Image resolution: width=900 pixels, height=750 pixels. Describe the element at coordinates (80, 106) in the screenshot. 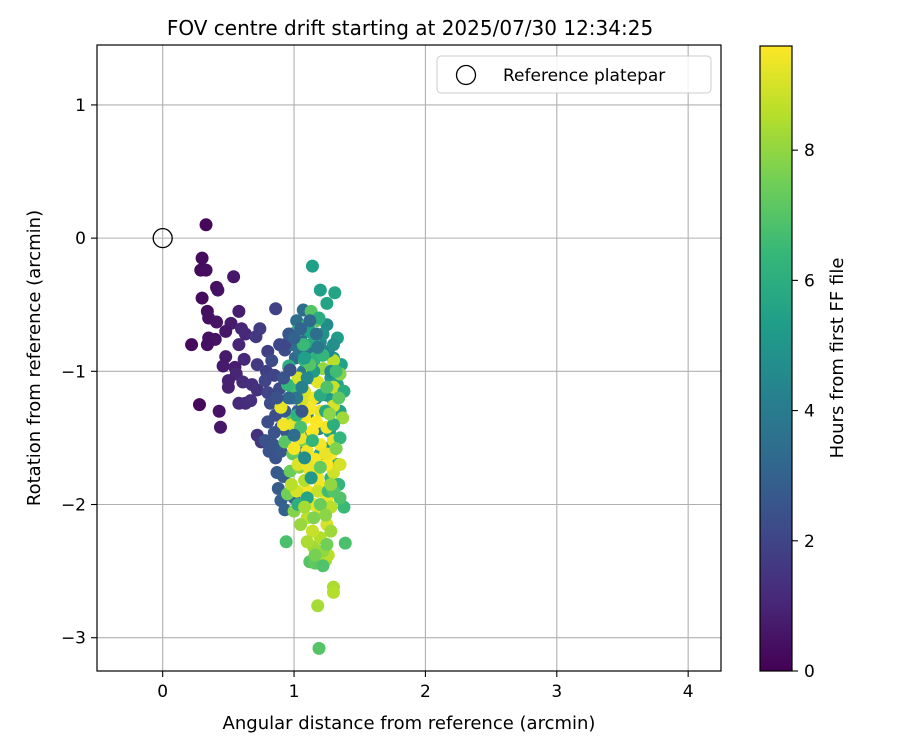

I see `y-tick-label: 1` at that location.